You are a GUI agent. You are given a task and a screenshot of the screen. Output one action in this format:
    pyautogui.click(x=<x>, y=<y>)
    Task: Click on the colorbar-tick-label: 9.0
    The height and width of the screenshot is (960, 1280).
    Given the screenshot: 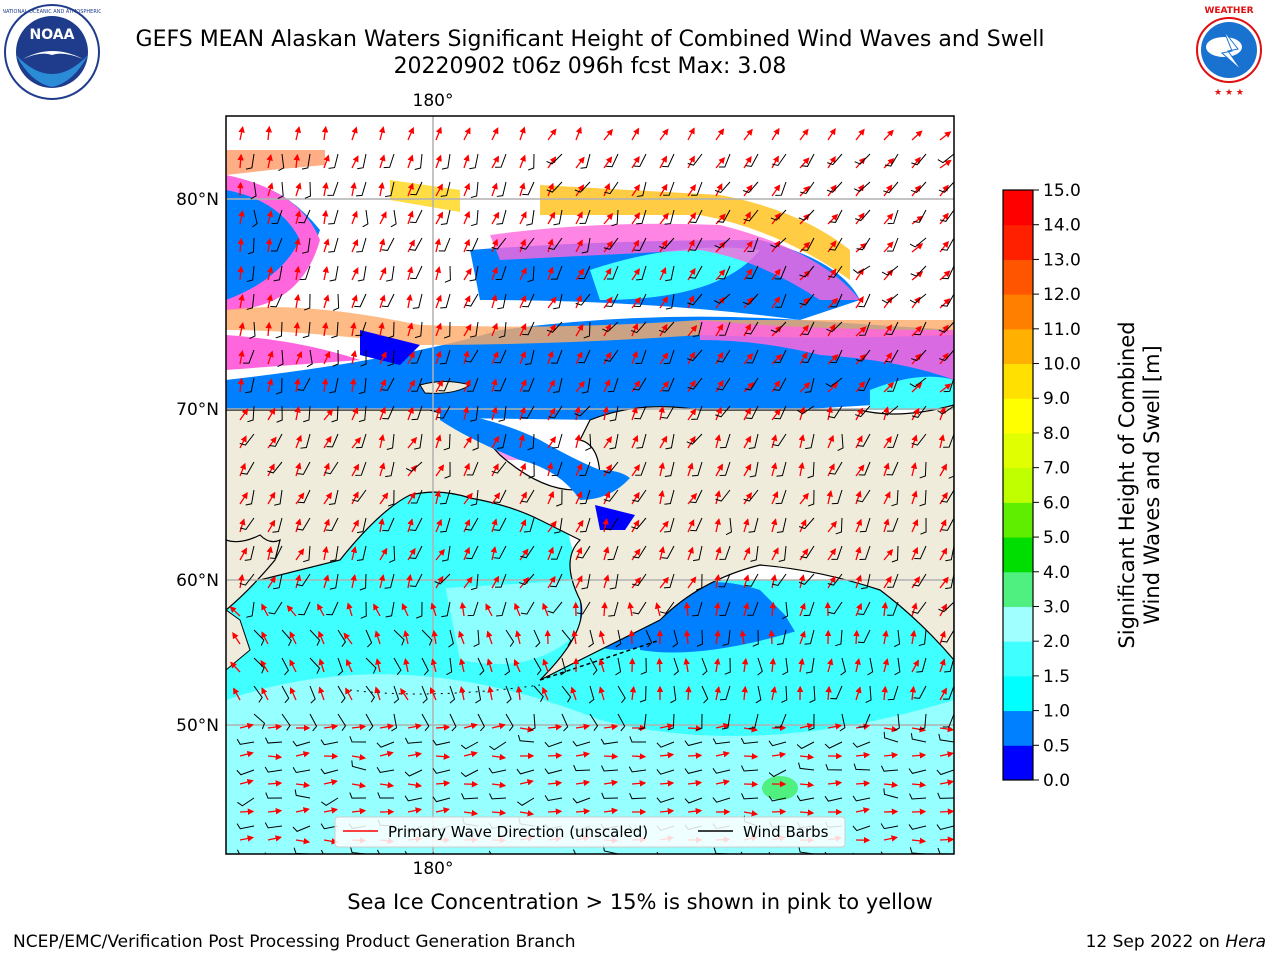 What is the action you would take?
    pyautogui.click(x=1056, y=399)
    